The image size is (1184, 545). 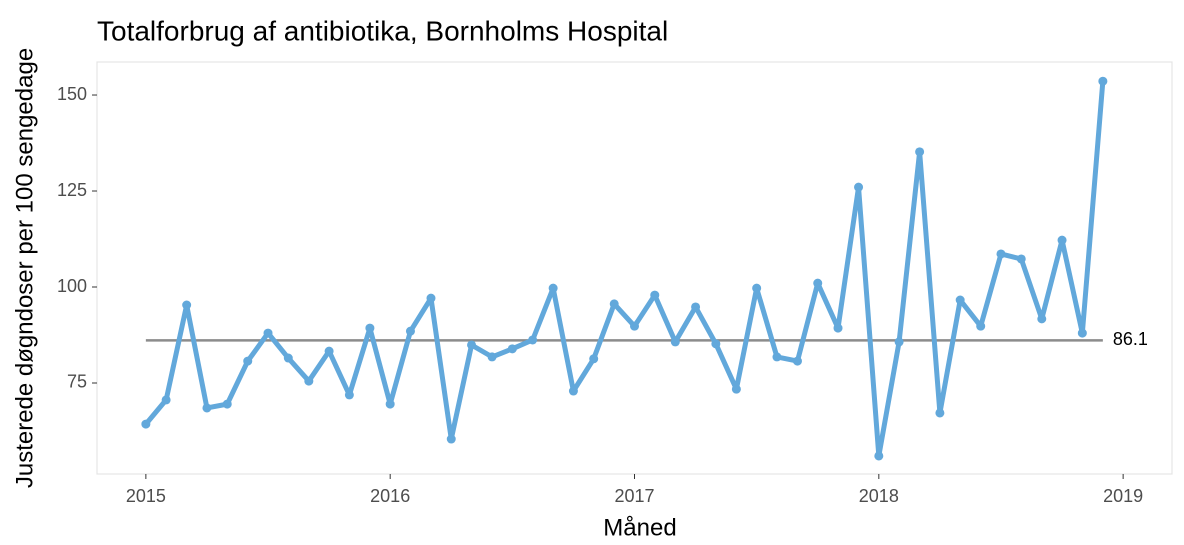 I want to click on x-tick-label: 2016, so click(x=390, y=496).